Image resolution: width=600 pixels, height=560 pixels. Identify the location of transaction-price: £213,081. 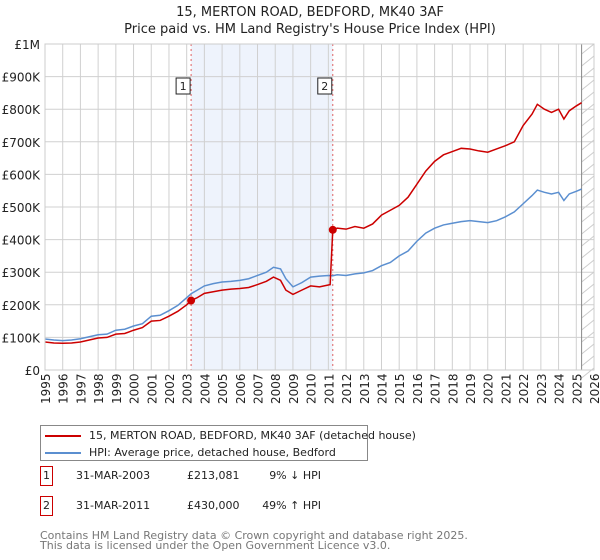
(213, 475).